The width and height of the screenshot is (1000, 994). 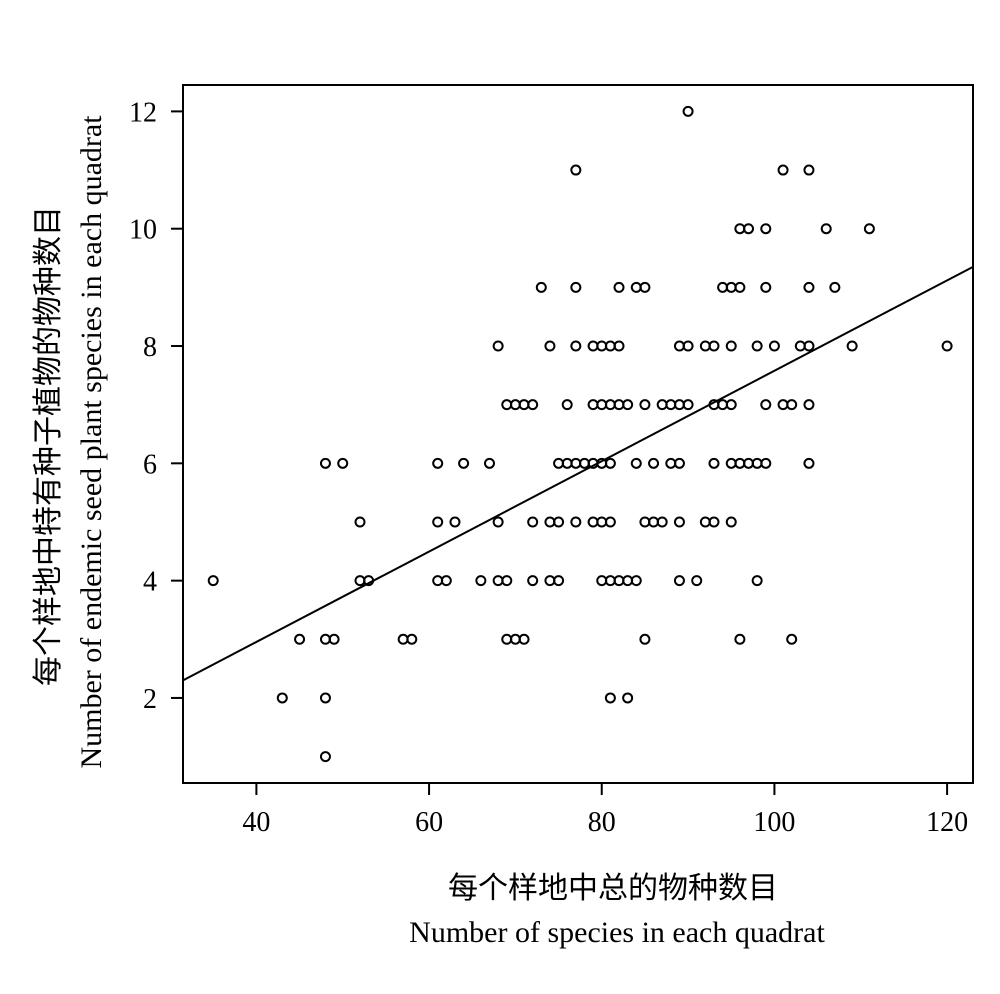 What do you see at coordinates (947, 822) in the screenshot?
I see `x-tick-label: 120` at bounding box center [947, 822].